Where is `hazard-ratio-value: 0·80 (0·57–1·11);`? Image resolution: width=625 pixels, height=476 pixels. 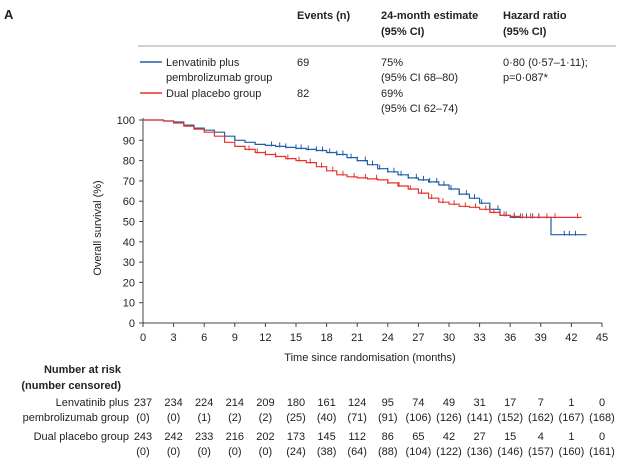 hazard-ratio-value: 0·80 (0·57–1·11); is located at coordinates (545, 63).